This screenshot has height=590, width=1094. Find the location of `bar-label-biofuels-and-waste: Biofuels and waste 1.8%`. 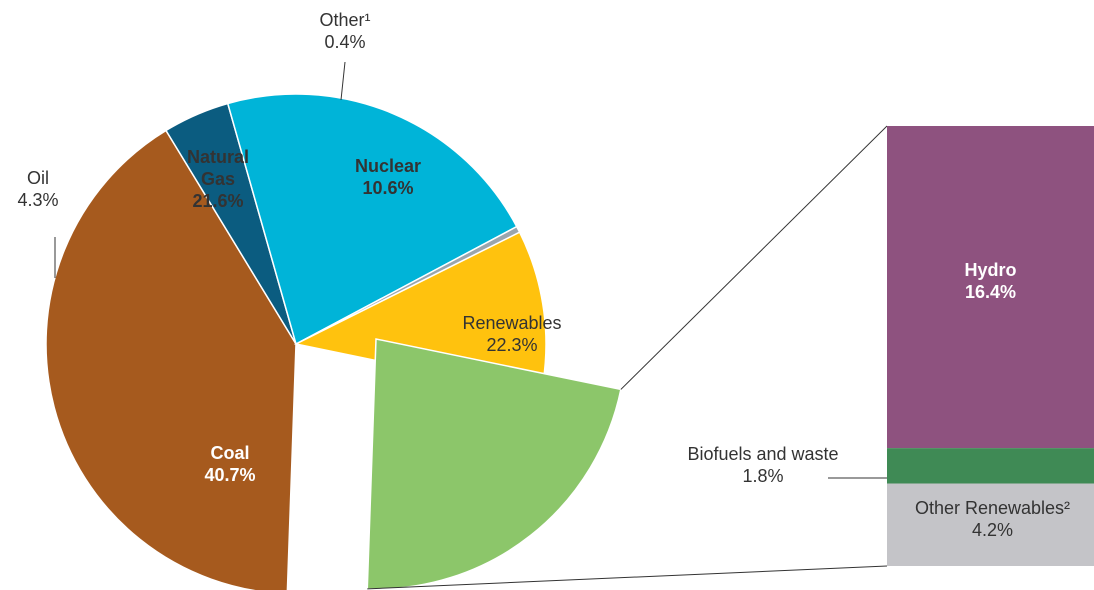

bar-label-biofuels-and-waste: Biofuels and waste 1.8% is located at coordinates (762, 465).